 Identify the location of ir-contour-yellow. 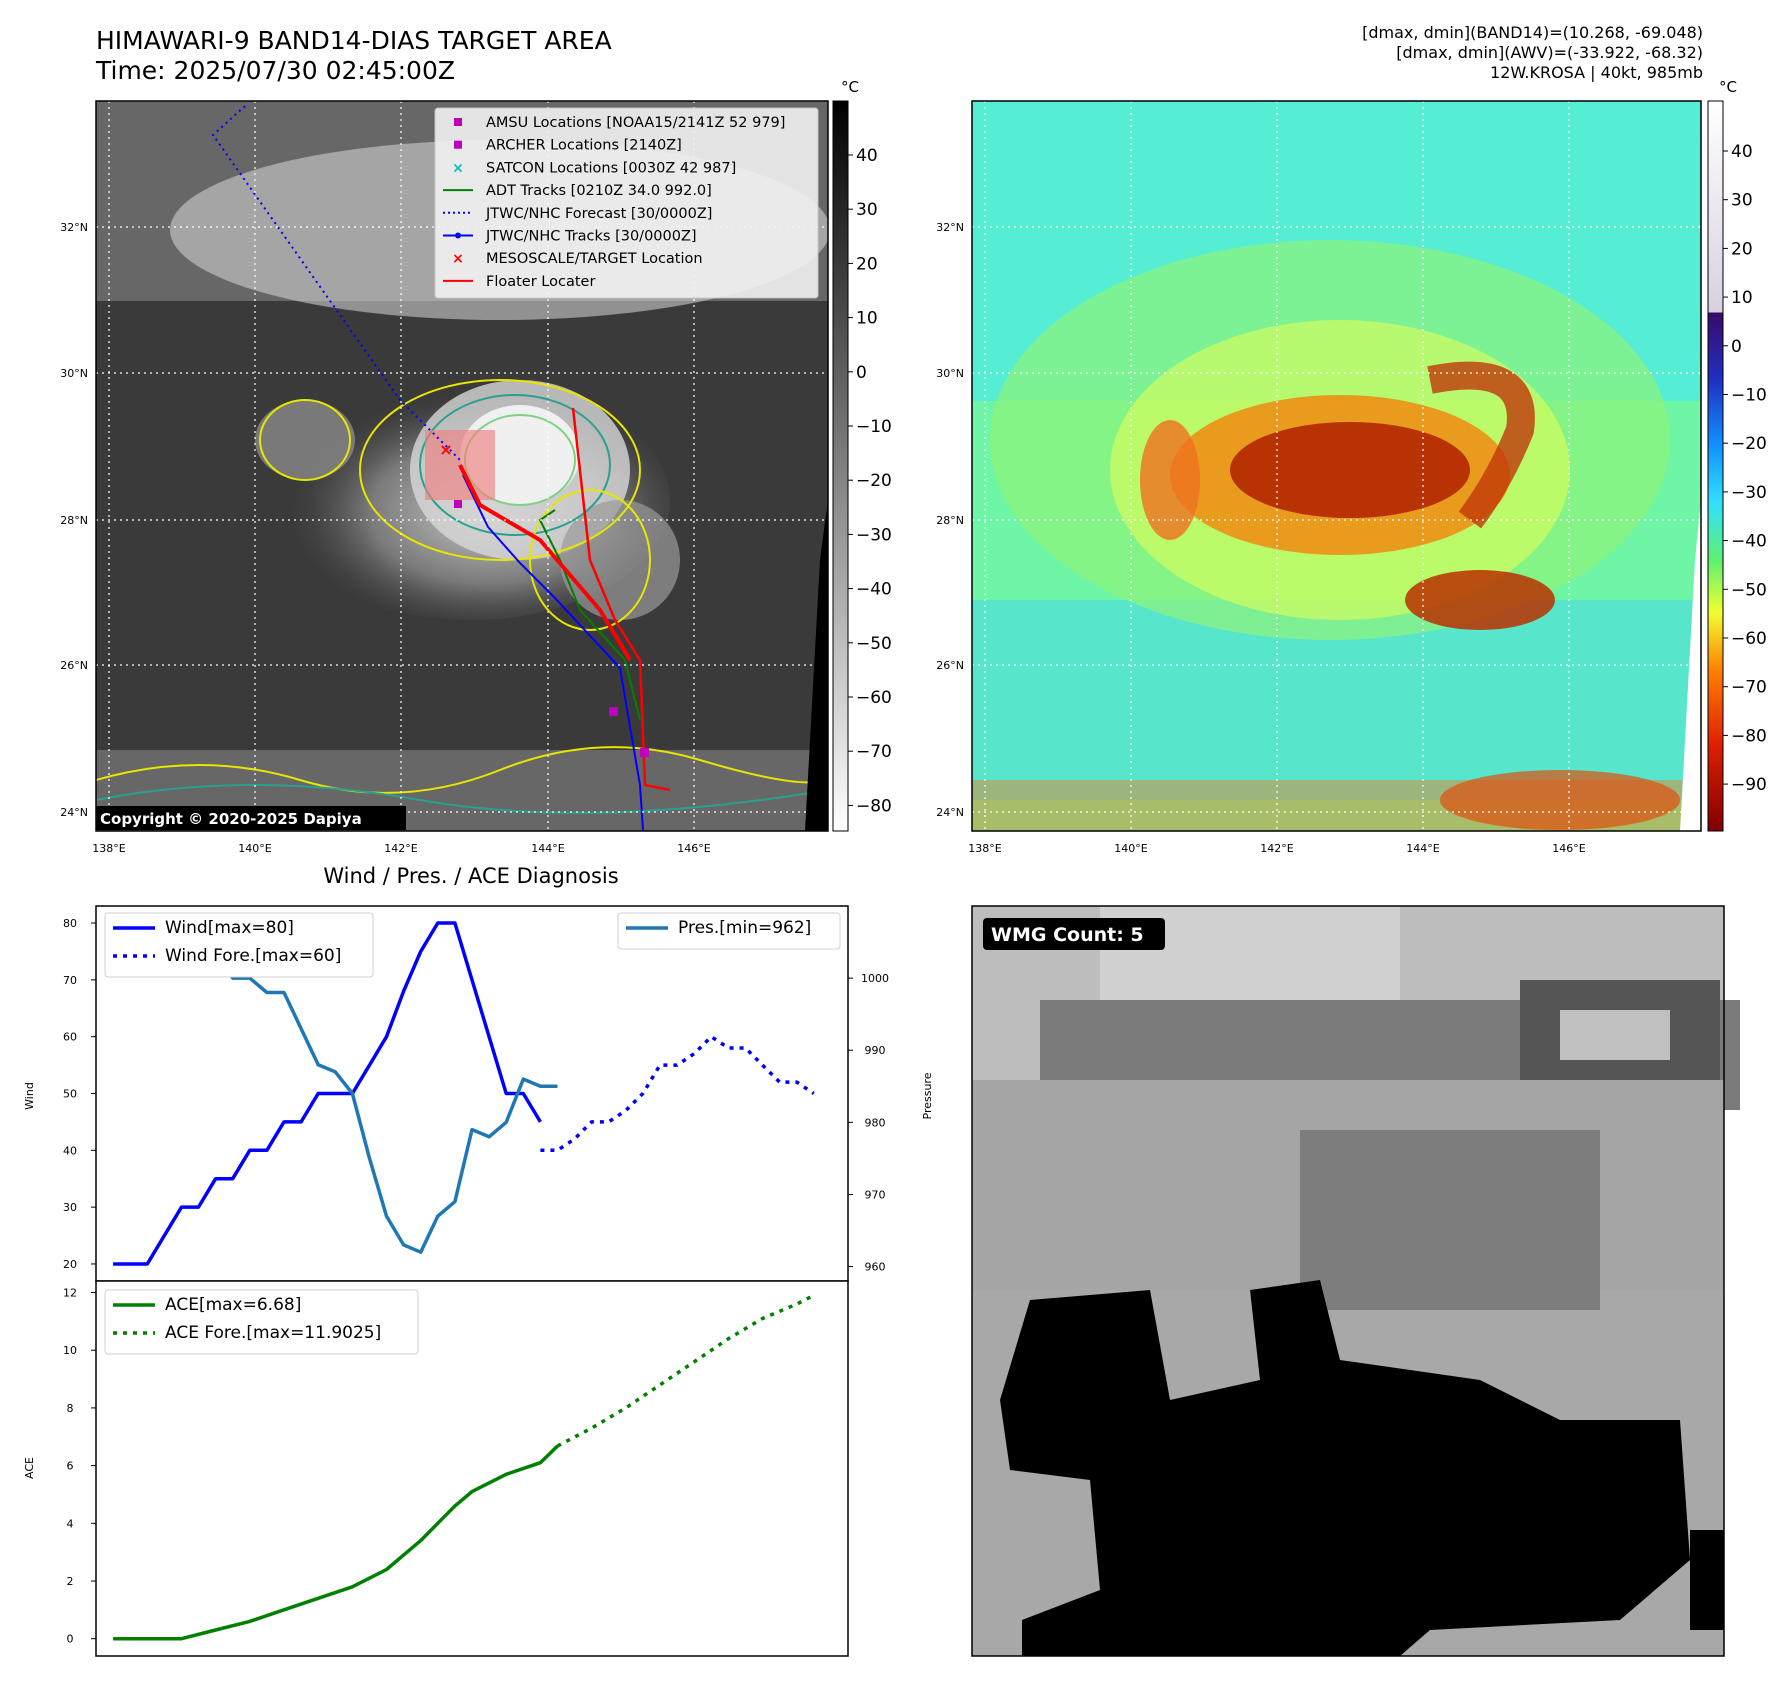
(500, 470).